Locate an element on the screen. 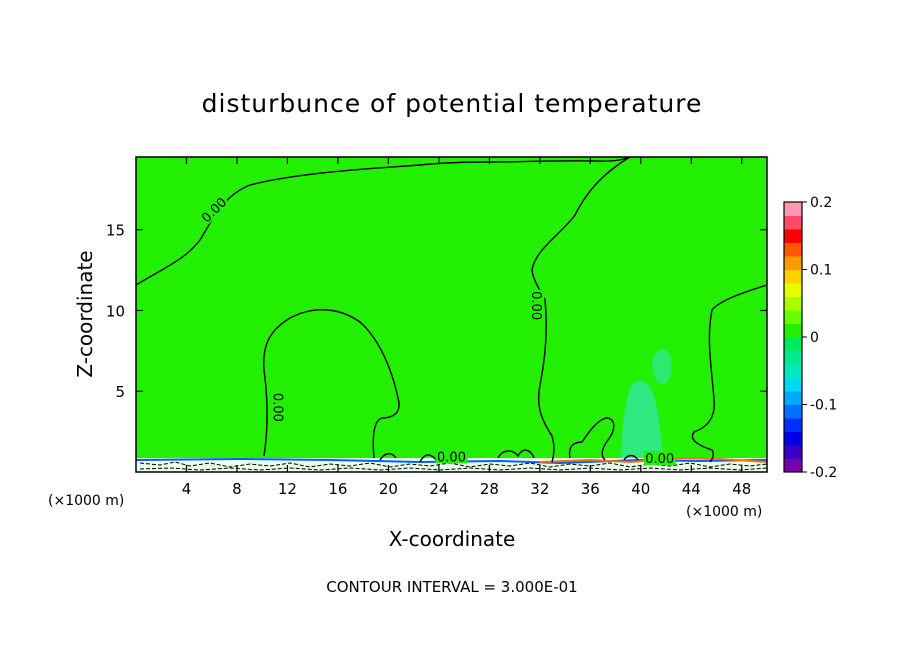 This screenshot has height=654, width=904. colorbar-tick-label: 0.2 is located at coordinates (821, 203).